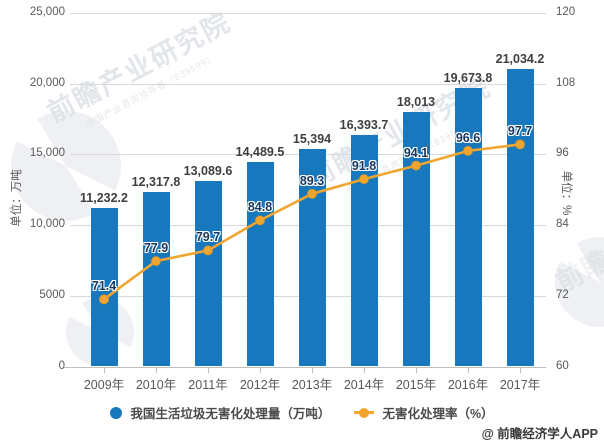 This screenshot has height=443, width=604. What do you see at coordinates (47, 153) in the screenshot?
I see `y-axis-tick-label: 15,000` at bounding box center [47, 153].